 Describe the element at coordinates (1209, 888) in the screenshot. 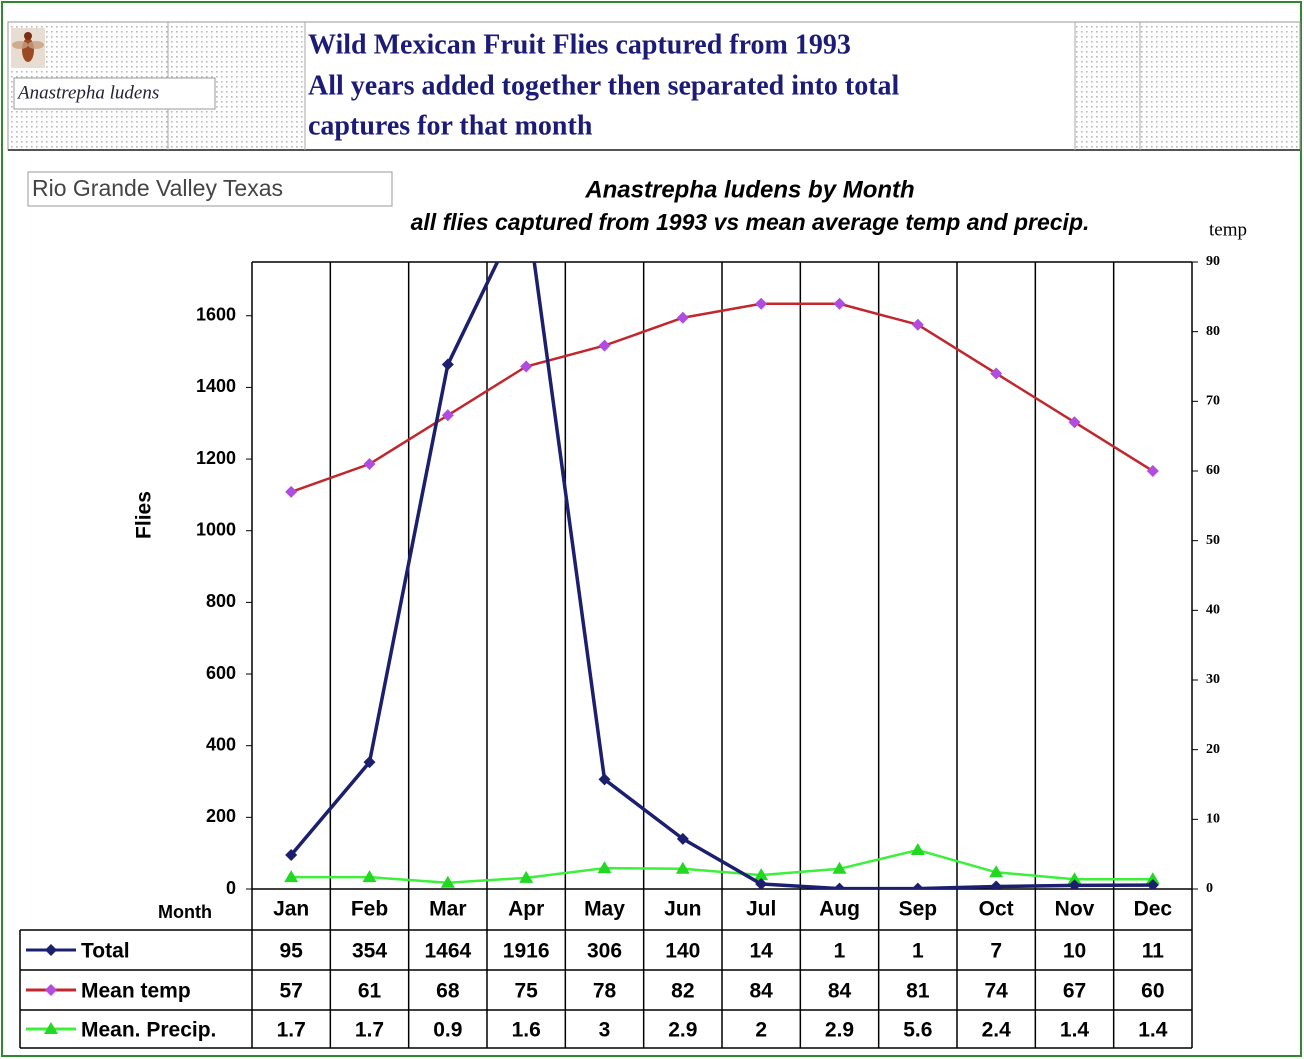

I see `y2-tick-label: 0` at that location.